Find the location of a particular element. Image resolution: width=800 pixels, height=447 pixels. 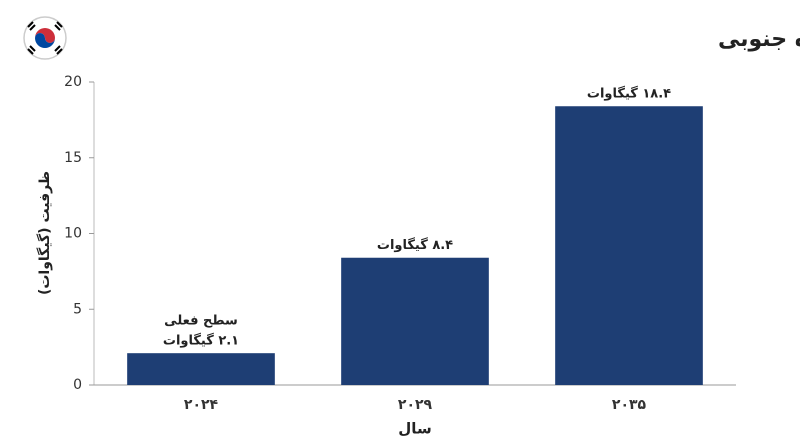

value-label: ۱۸.۴ گیگاوات is located at coordinates (629, 94).